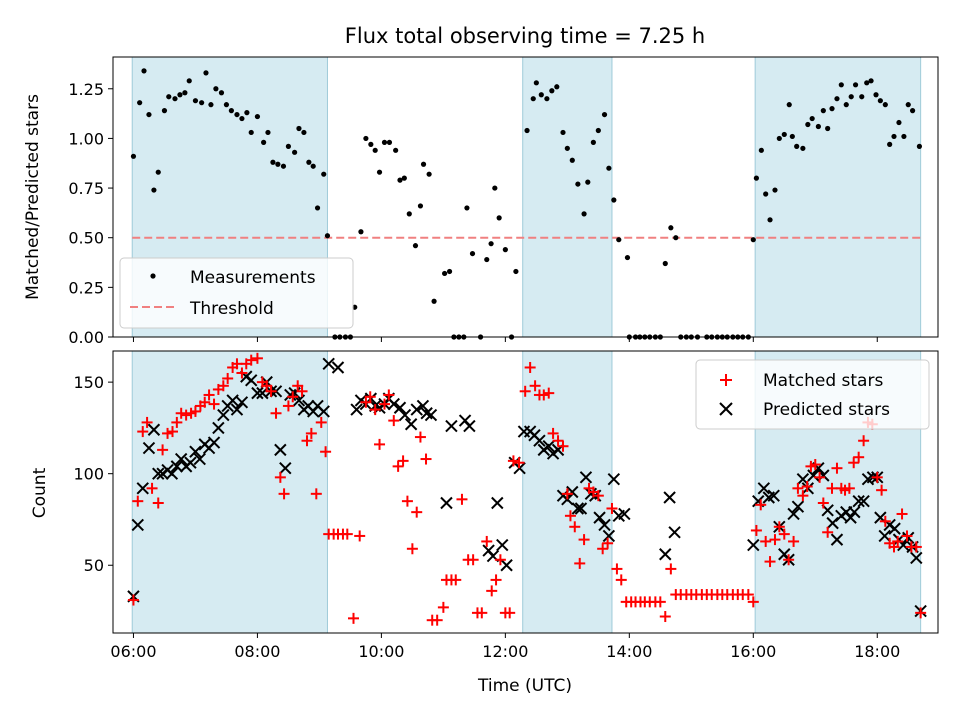  What do you see at coordinates (823, 381) in the screenshot?
I see `legend-matched-label: Matched stars` at bounding box center [823, 381].